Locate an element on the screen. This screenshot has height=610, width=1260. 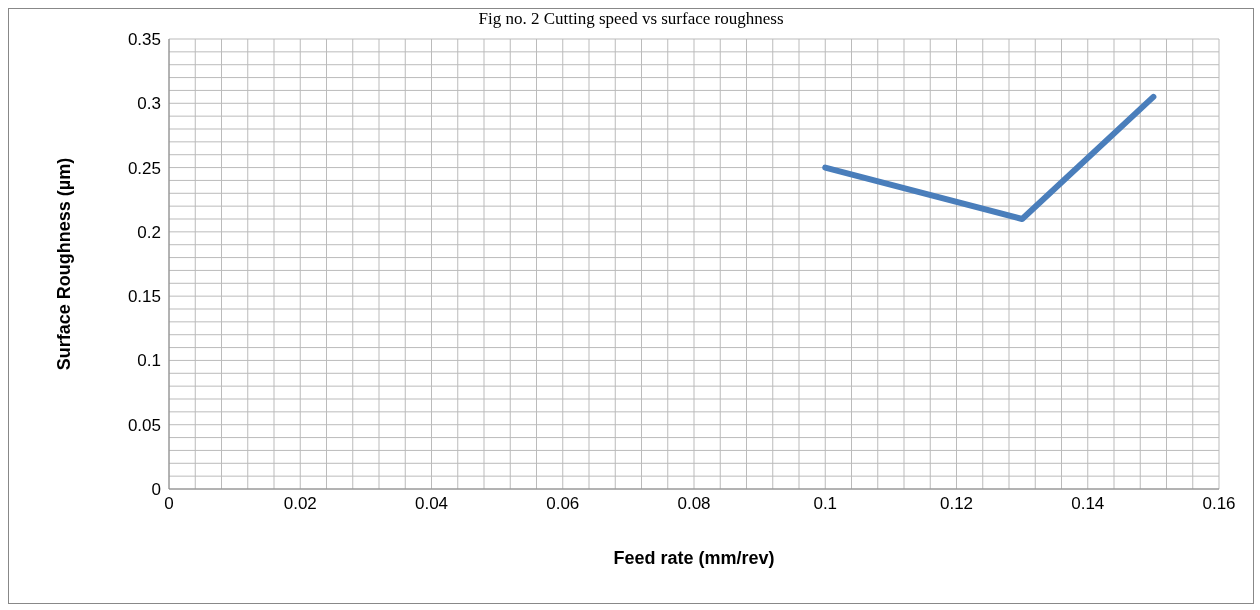
x-tick-label: 0.16 is located at coordinates (1219, 504).